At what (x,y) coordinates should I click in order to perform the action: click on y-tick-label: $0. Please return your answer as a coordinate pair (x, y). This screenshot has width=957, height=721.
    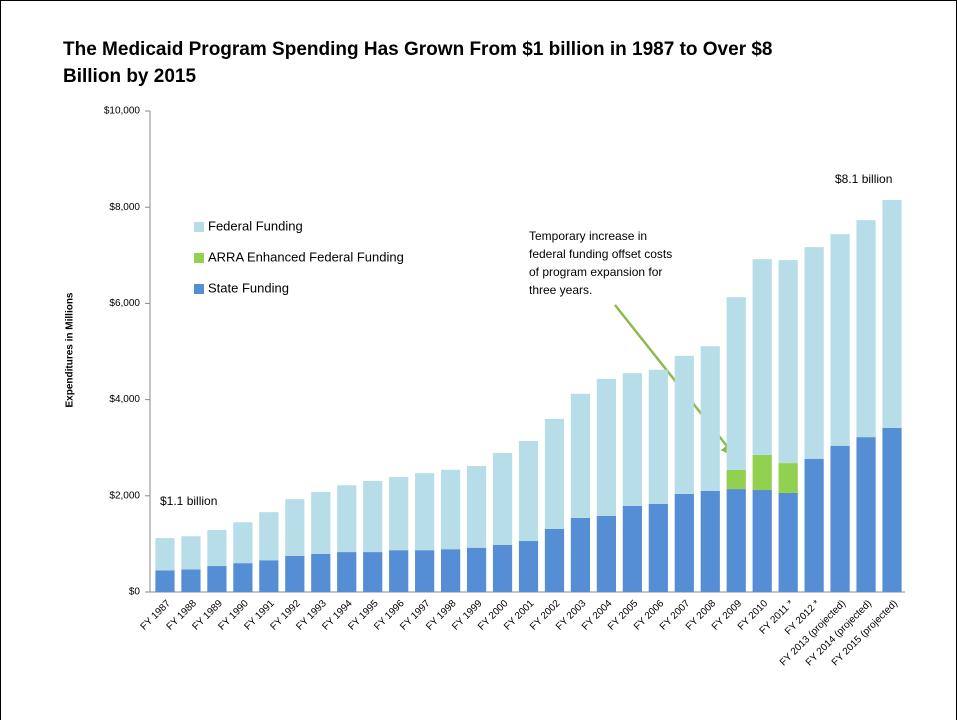
    Looking at the image, I should click on (135, 592).